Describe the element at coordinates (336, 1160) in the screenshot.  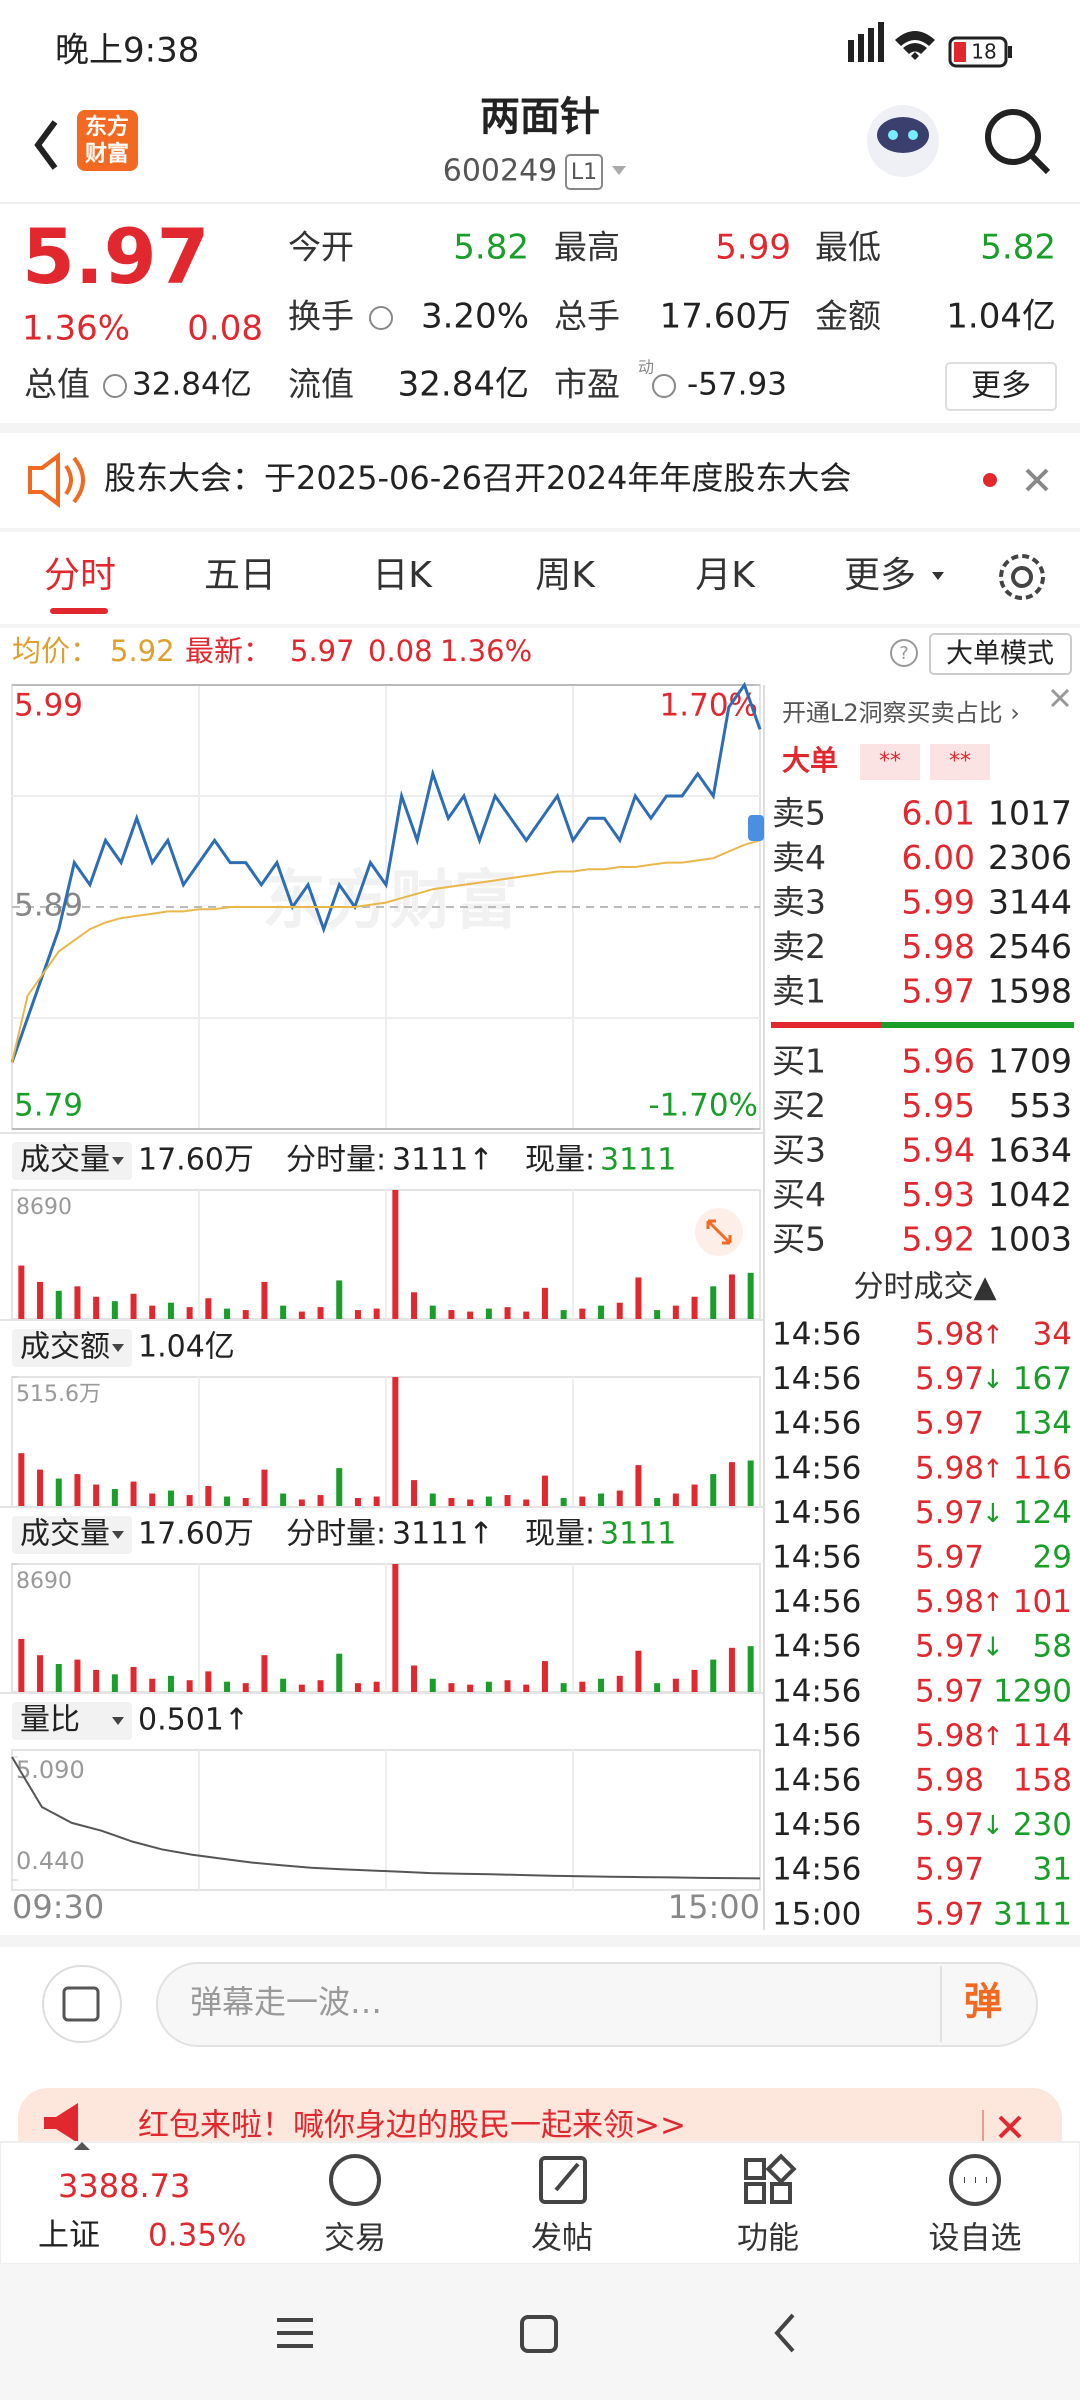
I see `panel-label: 分时量:` at that location.